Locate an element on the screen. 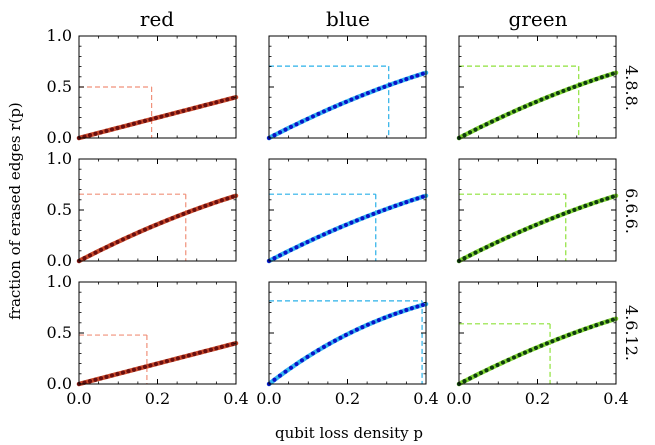  y-tick-label: 1.0 is located at coordinates (59, 158).